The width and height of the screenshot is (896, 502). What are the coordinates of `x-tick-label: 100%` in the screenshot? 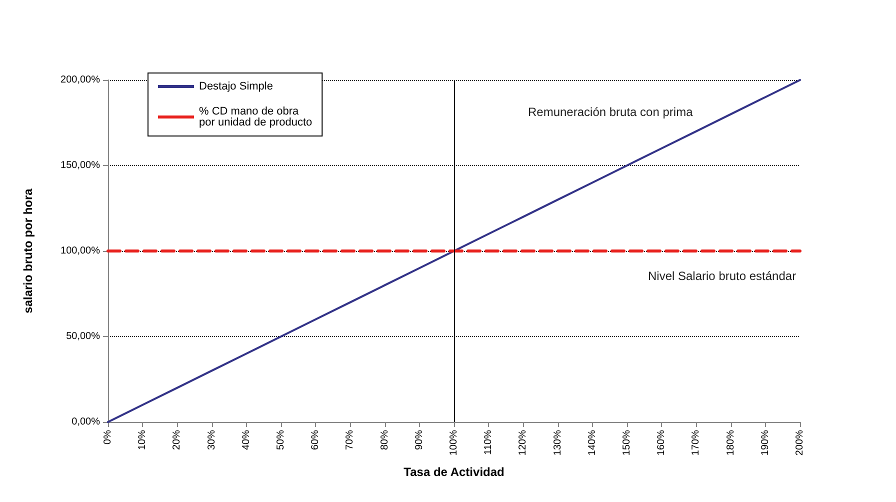 It's located at (454, 443).